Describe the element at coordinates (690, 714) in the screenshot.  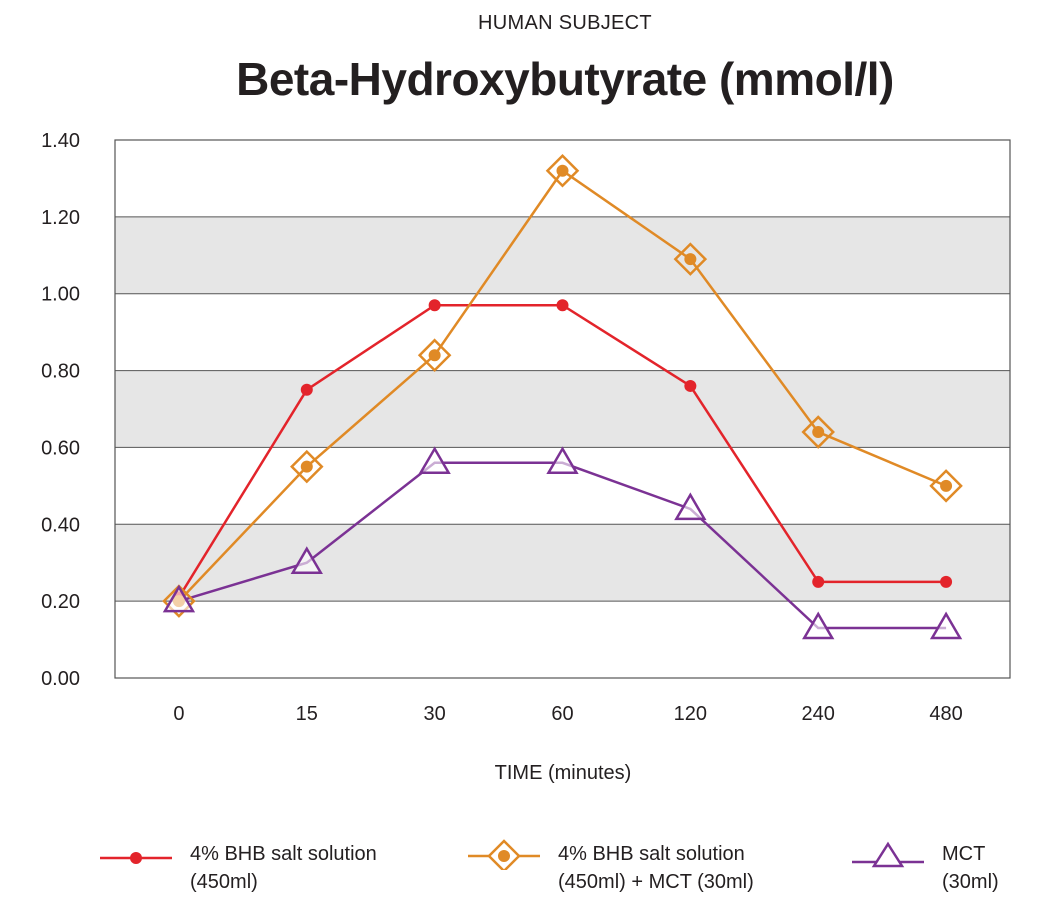
I see `x-tick-label: 120` at that location.